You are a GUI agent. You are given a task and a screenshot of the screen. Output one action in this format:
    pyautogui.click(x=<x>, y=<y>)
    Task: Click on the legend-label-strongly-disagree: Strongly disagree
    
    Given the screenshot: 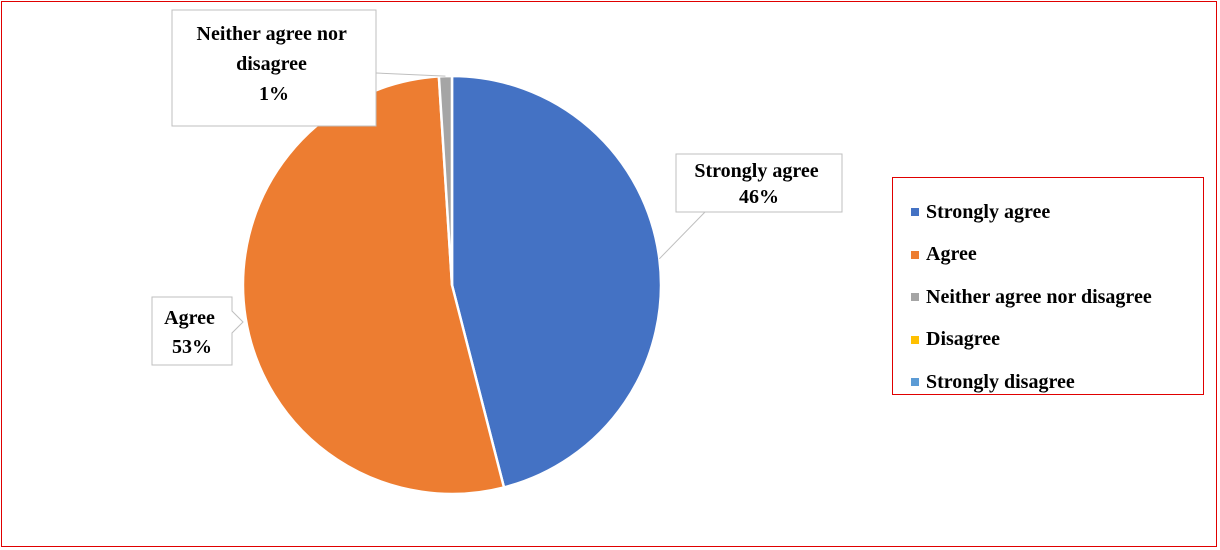 What is the action you would take?
    pyautogui.click(x=1000, y=381)
    